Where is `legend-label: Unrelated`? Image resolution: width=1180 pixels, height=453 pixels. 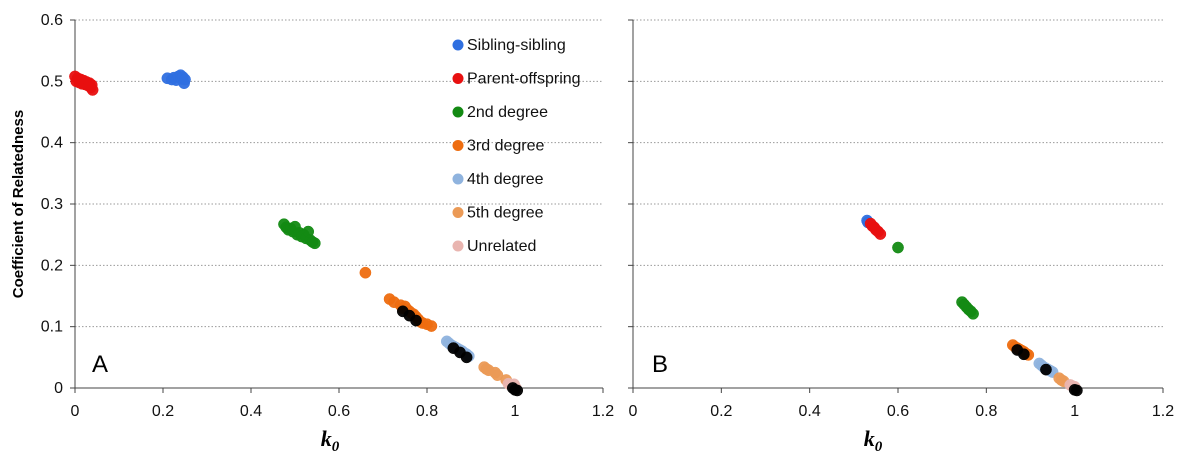
legend-label: Unrelated is located at coordinates (501, 246).